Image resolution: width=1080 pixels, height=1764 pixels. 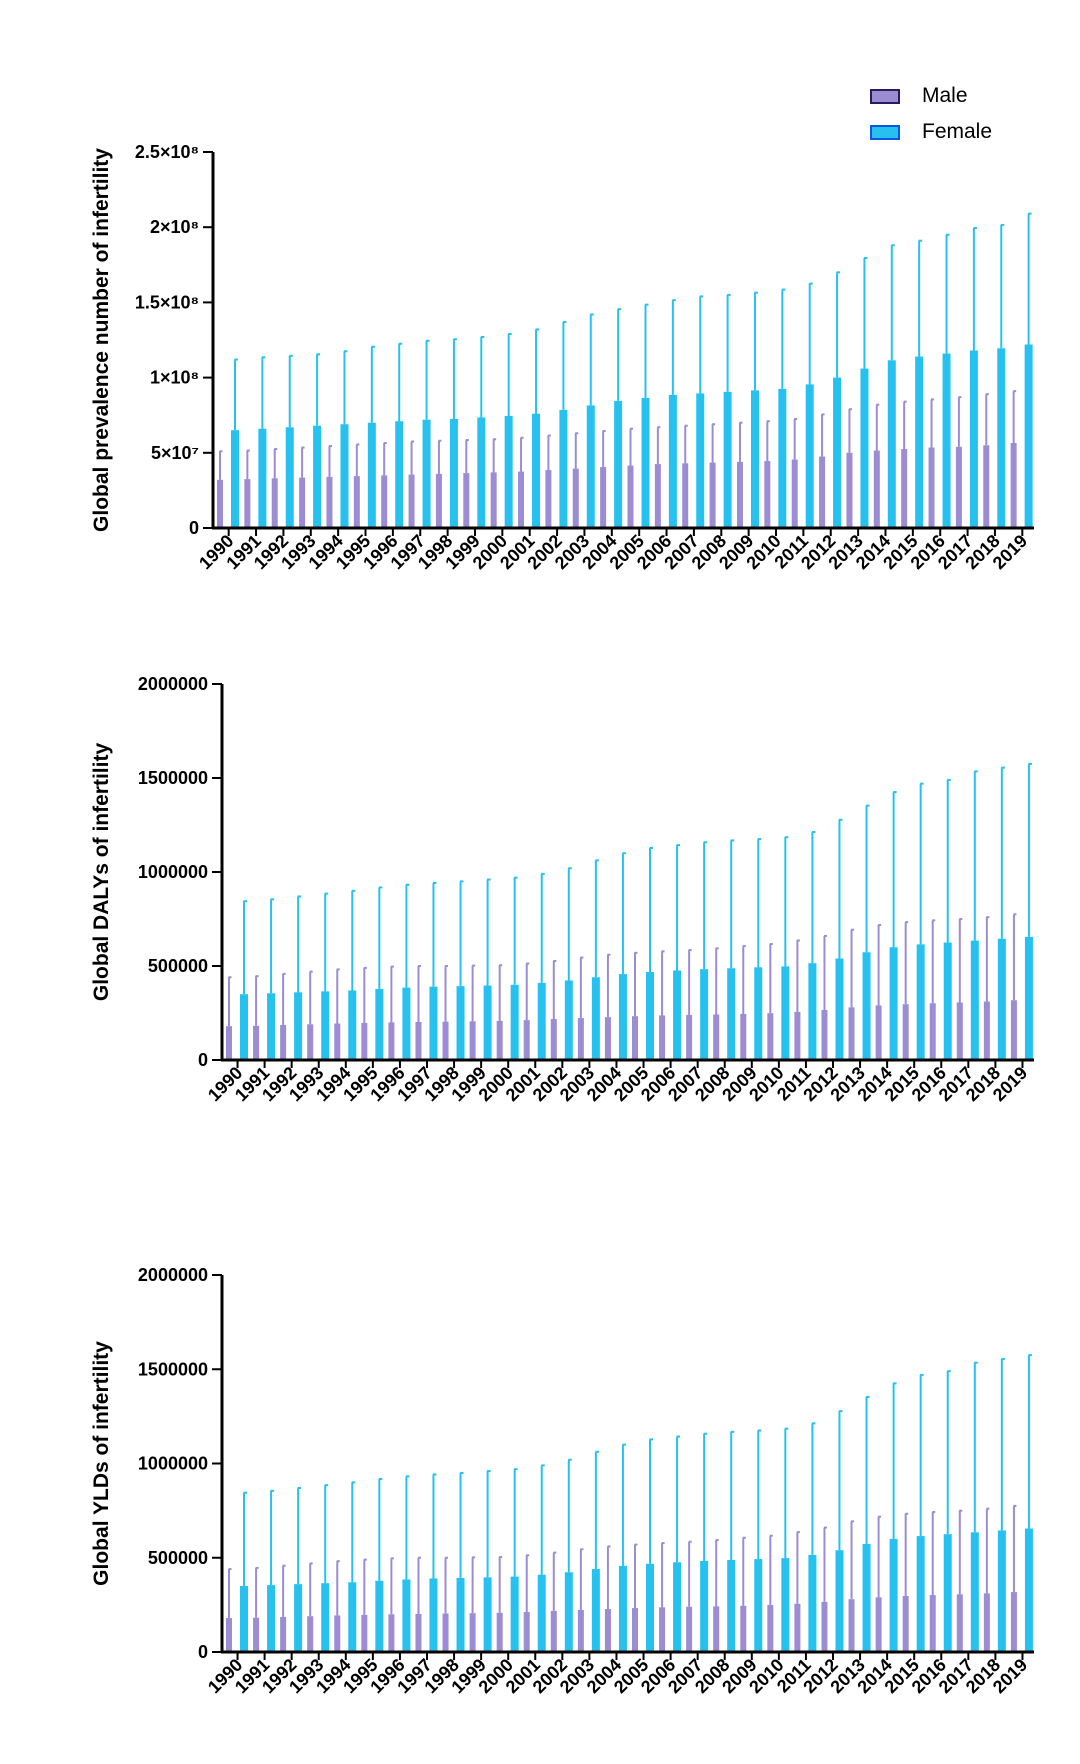 What do you see at coordinates (101, 340) in the screenshot?
I see `y-axis-label: Global prevalence number of infertility` at bounding box center [101, 340].